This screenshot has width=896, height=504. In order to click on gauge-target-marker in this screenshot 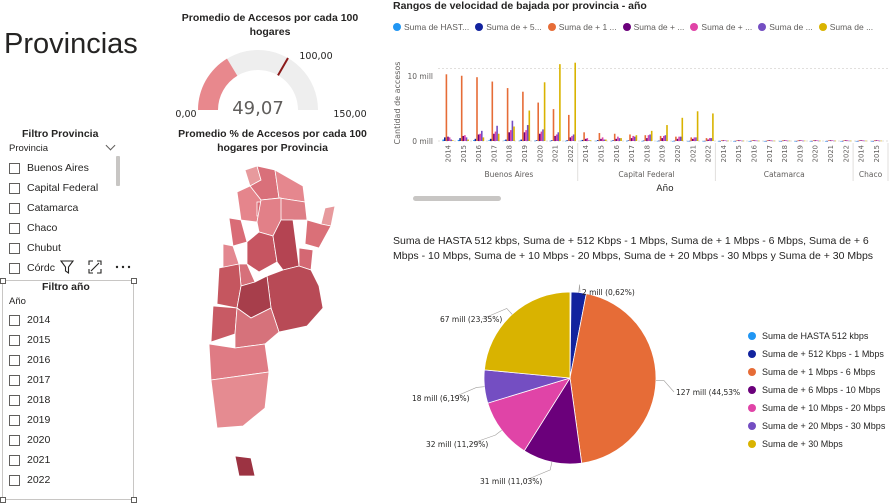, I will do `click(283, 66)`.